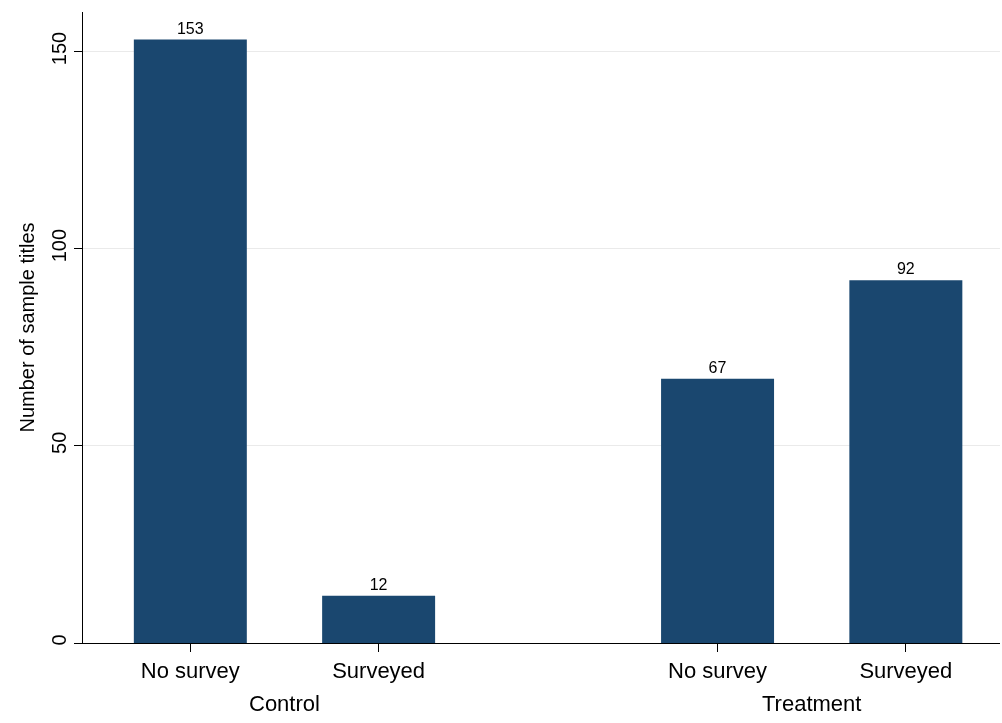 The width and height of the screenshot is (1002, 723). What do you see at coordinates (59, 442) in the screenshot?
I see `y-tick-label: 50` at bounding box center [59, 442].